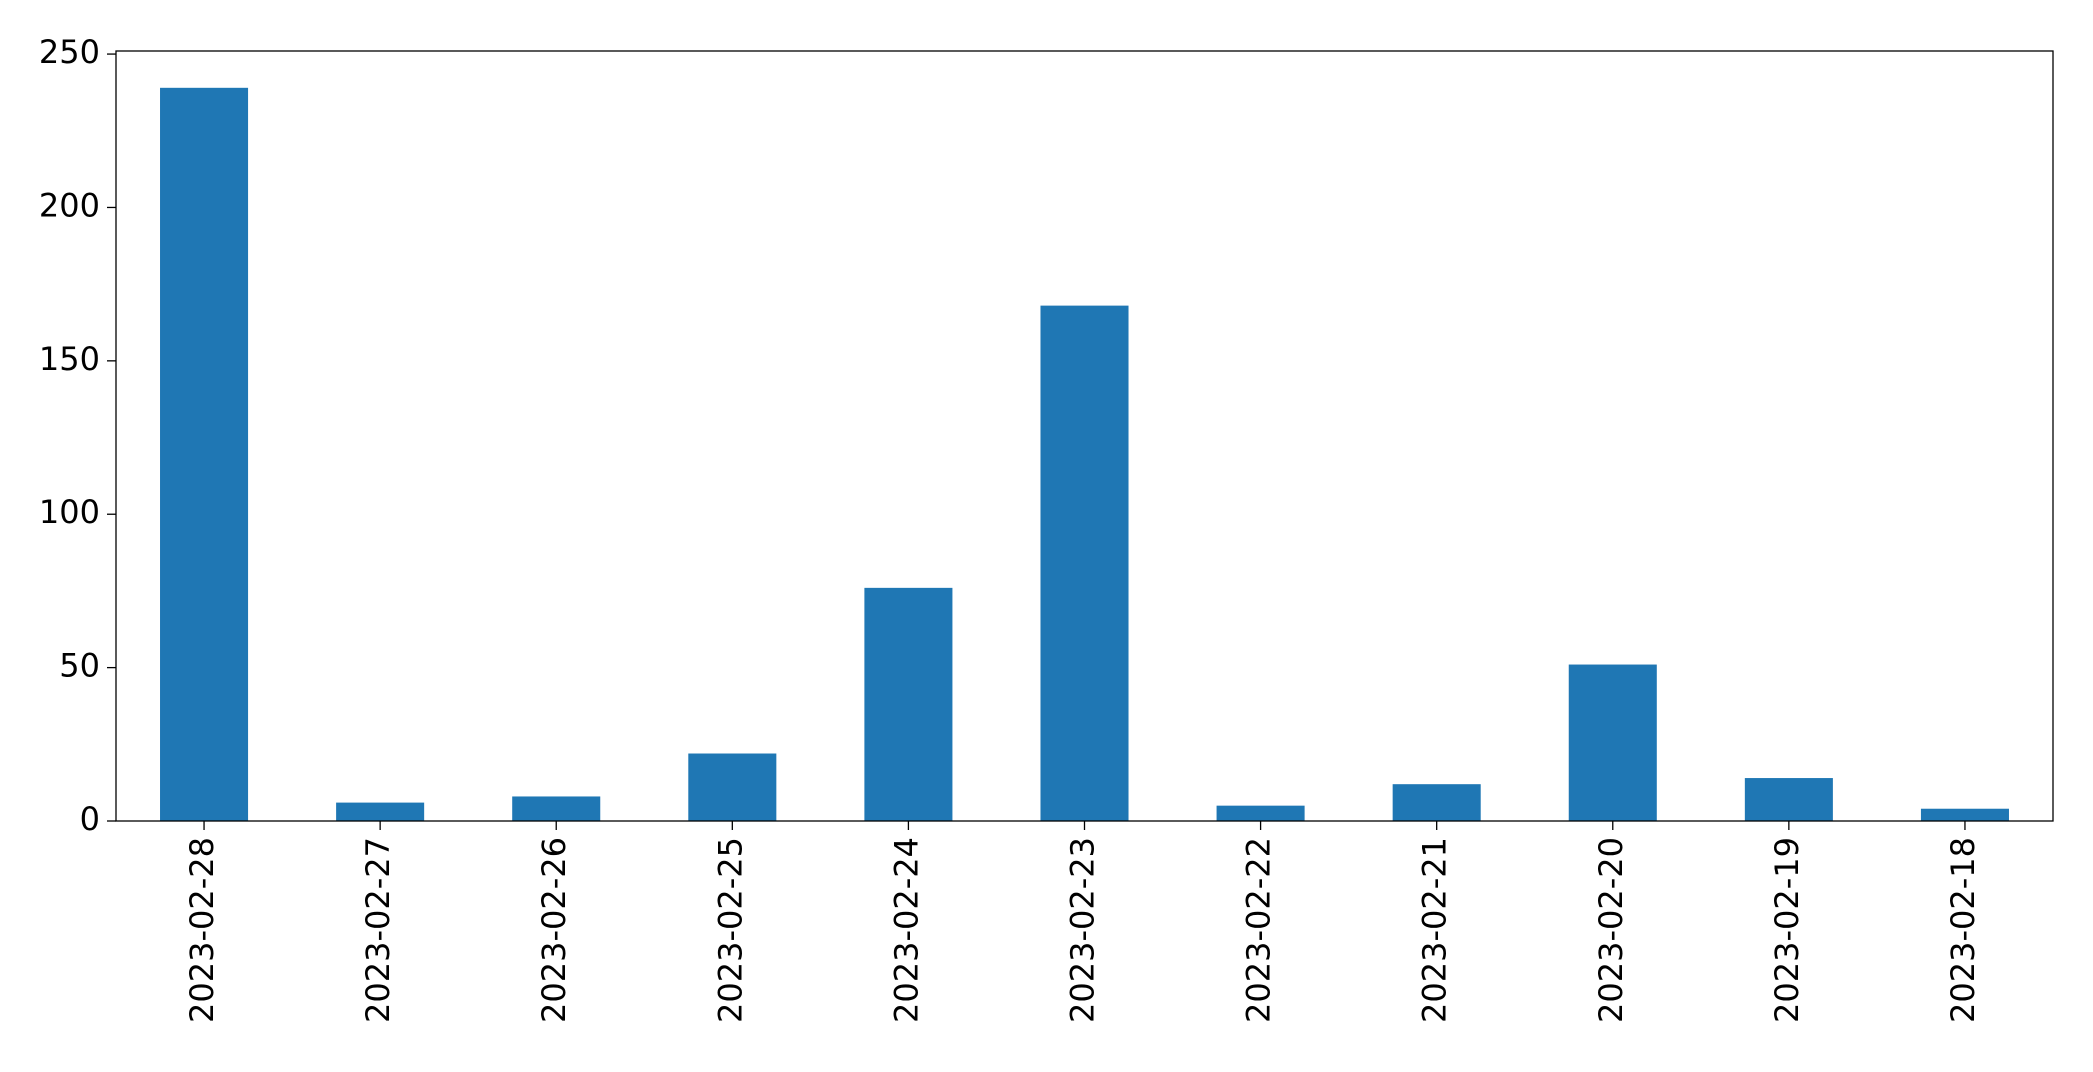 The image size is (2093, 1072). I want to click on y-tick-label: 100, so click(69, 512).